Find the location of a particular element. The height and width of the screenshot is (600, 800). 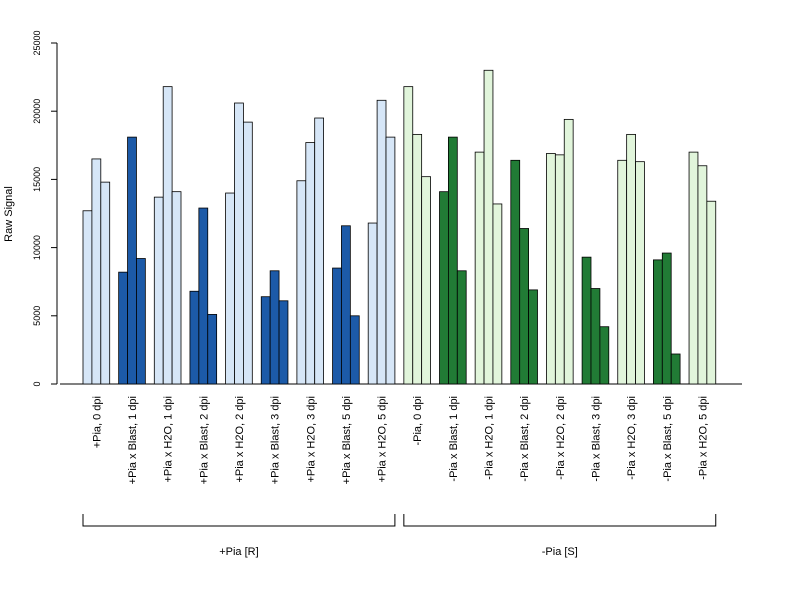

category-label: -Pia, 0 dpi is located at coordinates (418, 421).